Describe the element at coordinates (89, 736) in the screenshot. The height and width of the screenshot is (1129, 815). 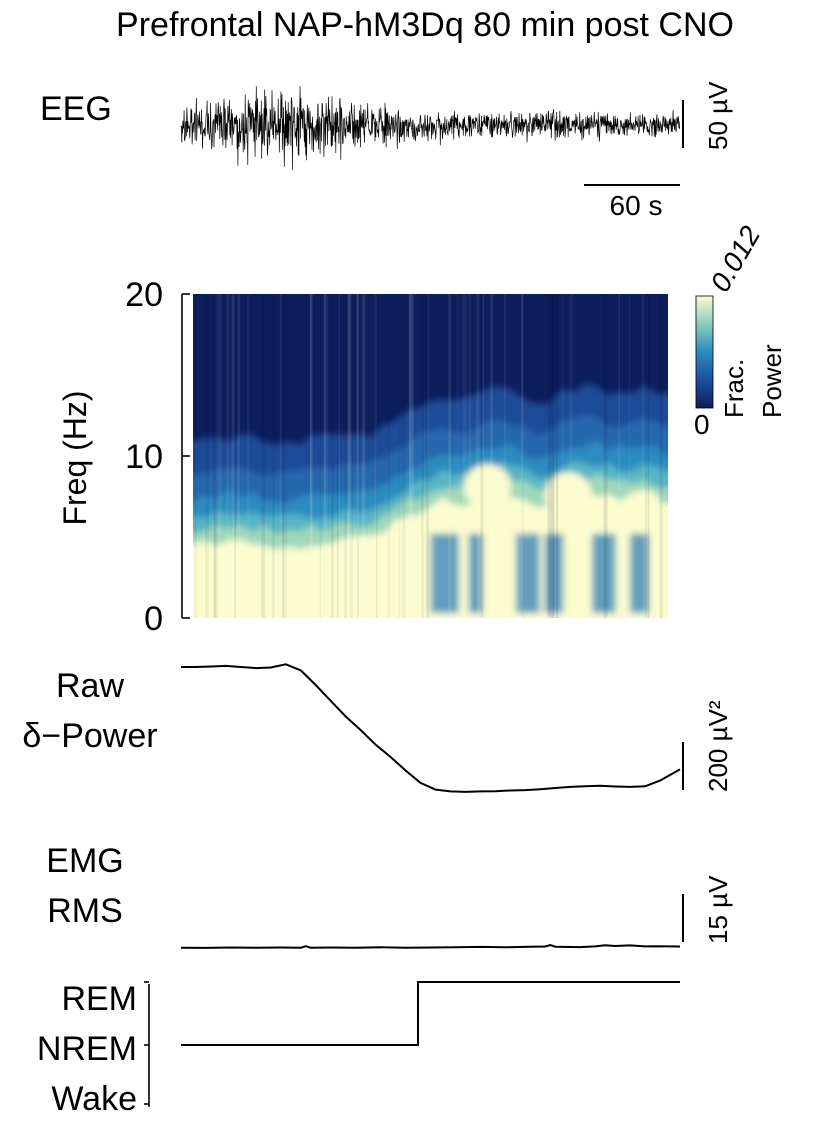
I see `delta-power-label-line2: δ−Power` at that location.